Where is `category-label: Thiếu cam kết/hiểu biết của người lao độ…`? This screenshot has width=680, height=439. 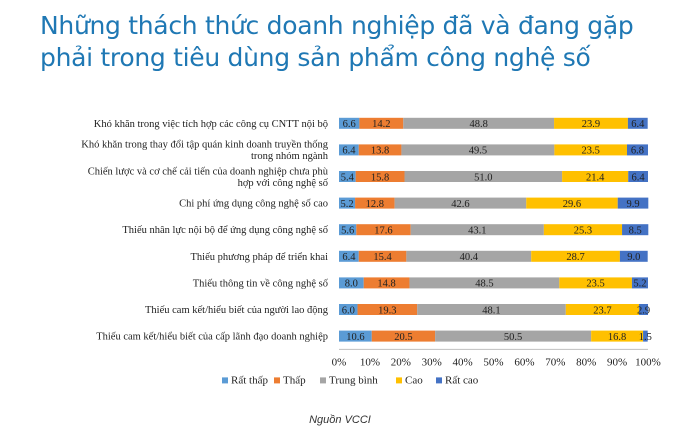
category-label: Thiếu cam kết/hiểu biết của người lao độ… is located at coordinates (237, 310).